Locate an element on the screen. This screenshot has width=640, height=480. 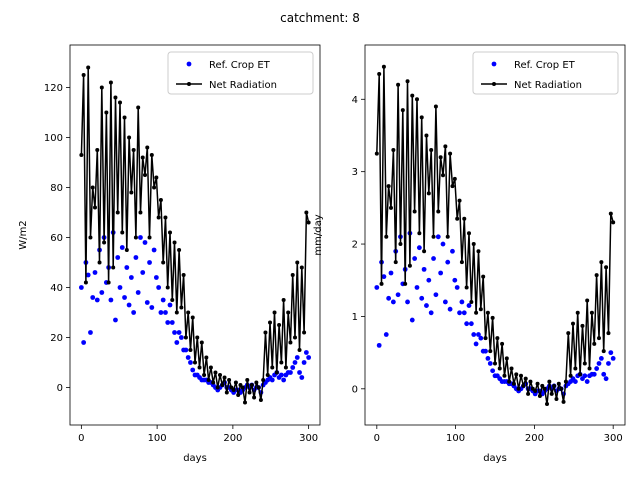
y-tick-label: 100 is located at coordinates (53, 138).